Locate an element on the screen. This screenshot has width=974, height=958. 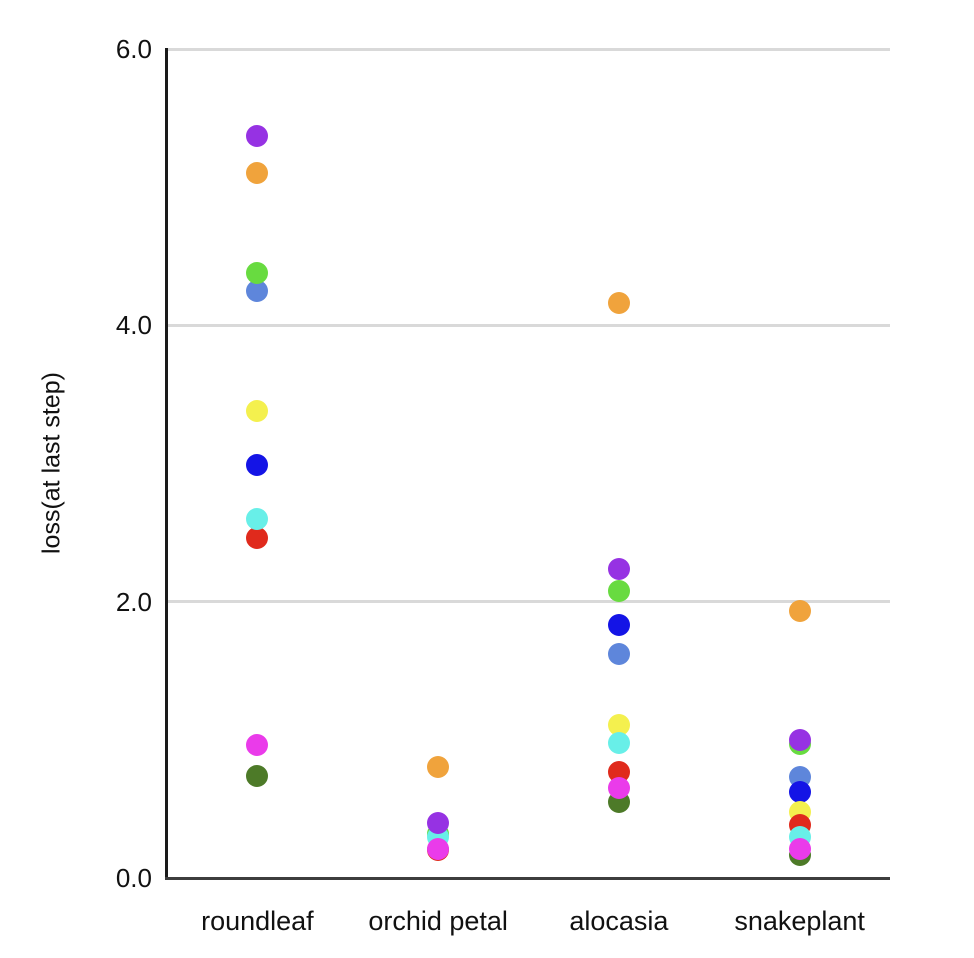
y-axis is located at coordinates (166, 464).